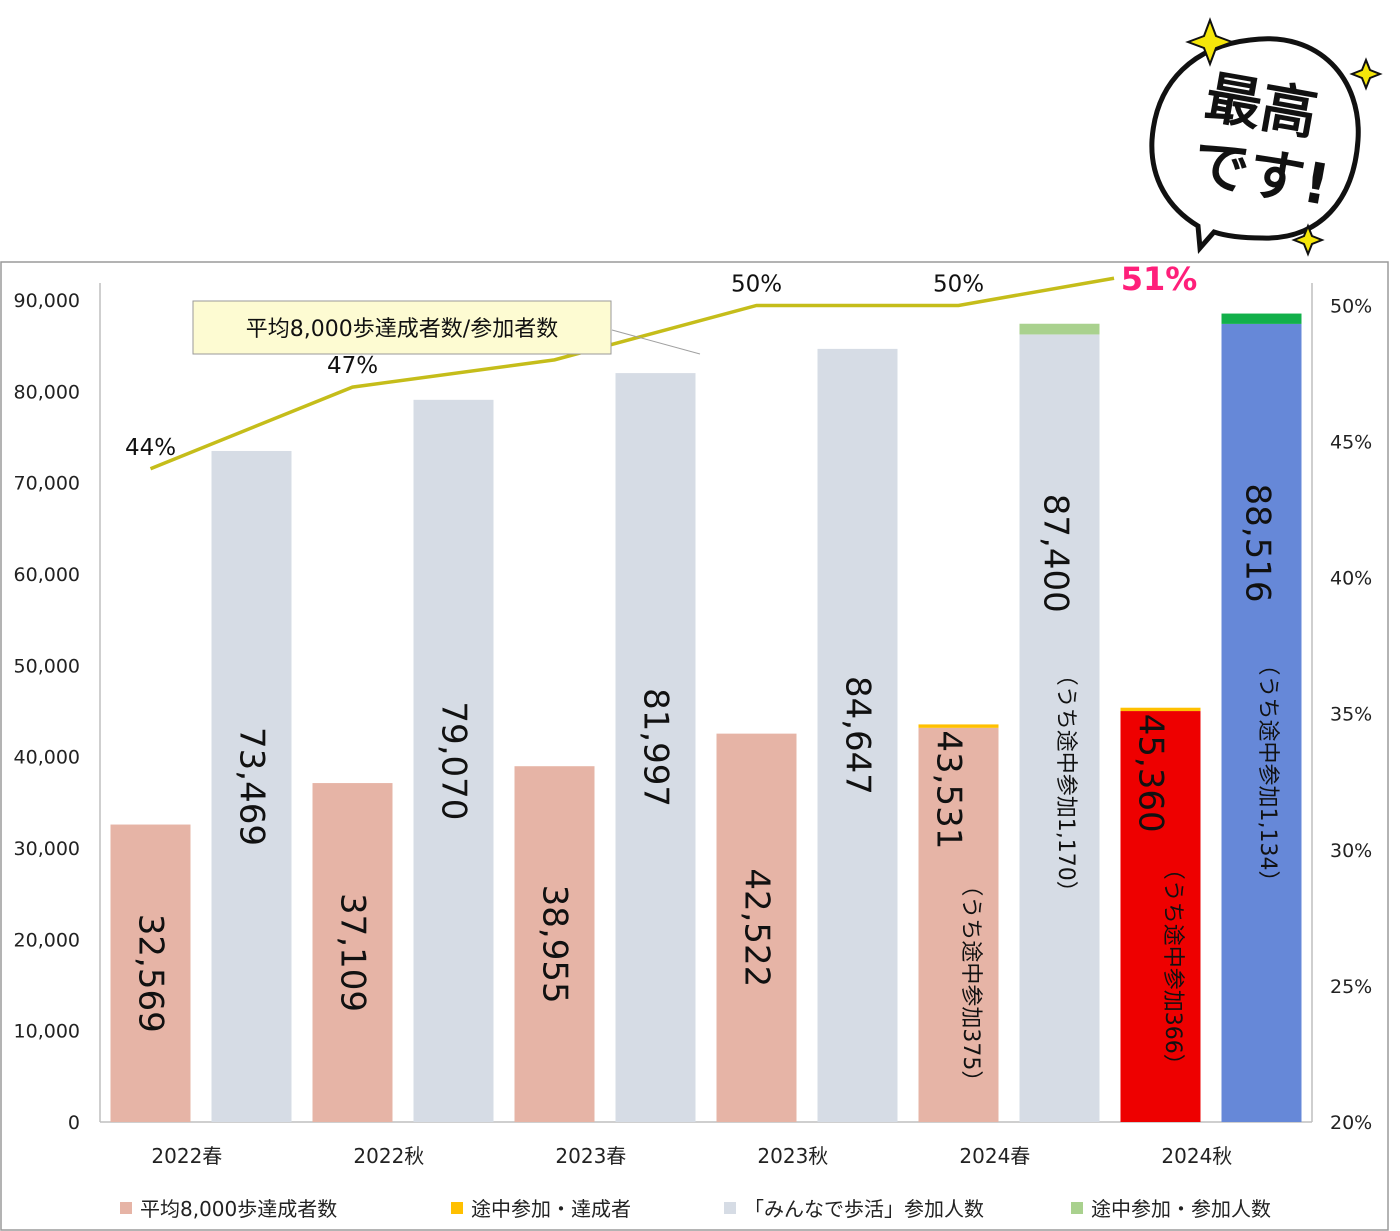 This screenshot has width=1400, height=1231. What do you see at coordinates (47, 666) in the screenshot?
I see `y-tick-left: 50,000` at bounding box center [47, 666].